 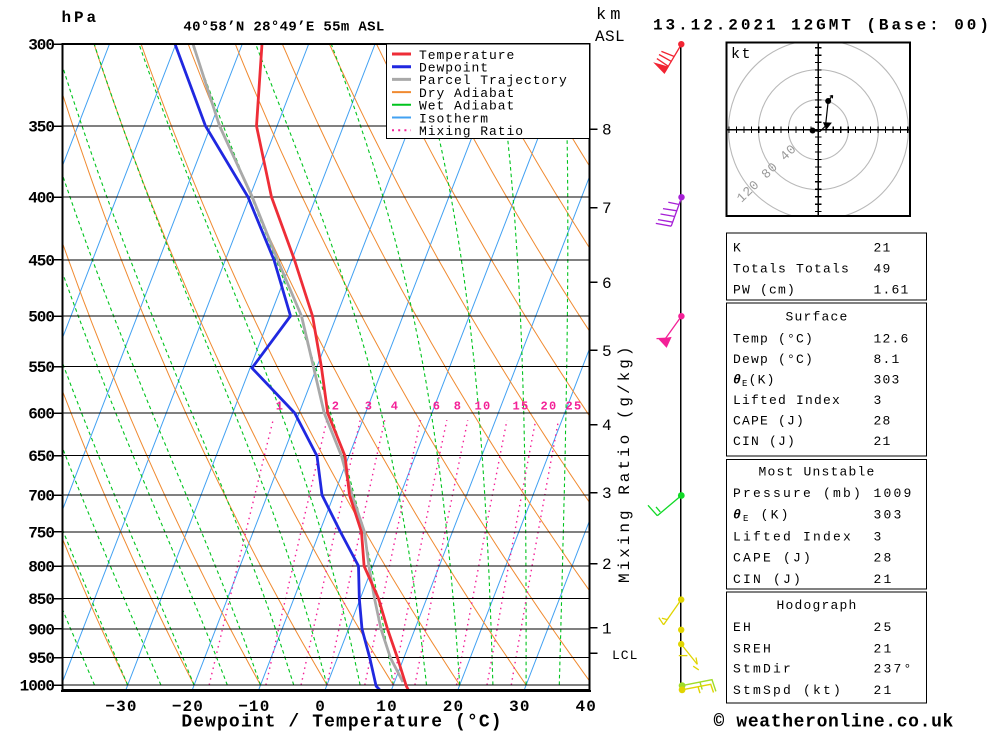 I want to click on svg-text: −30, so click(x=121, y=707).